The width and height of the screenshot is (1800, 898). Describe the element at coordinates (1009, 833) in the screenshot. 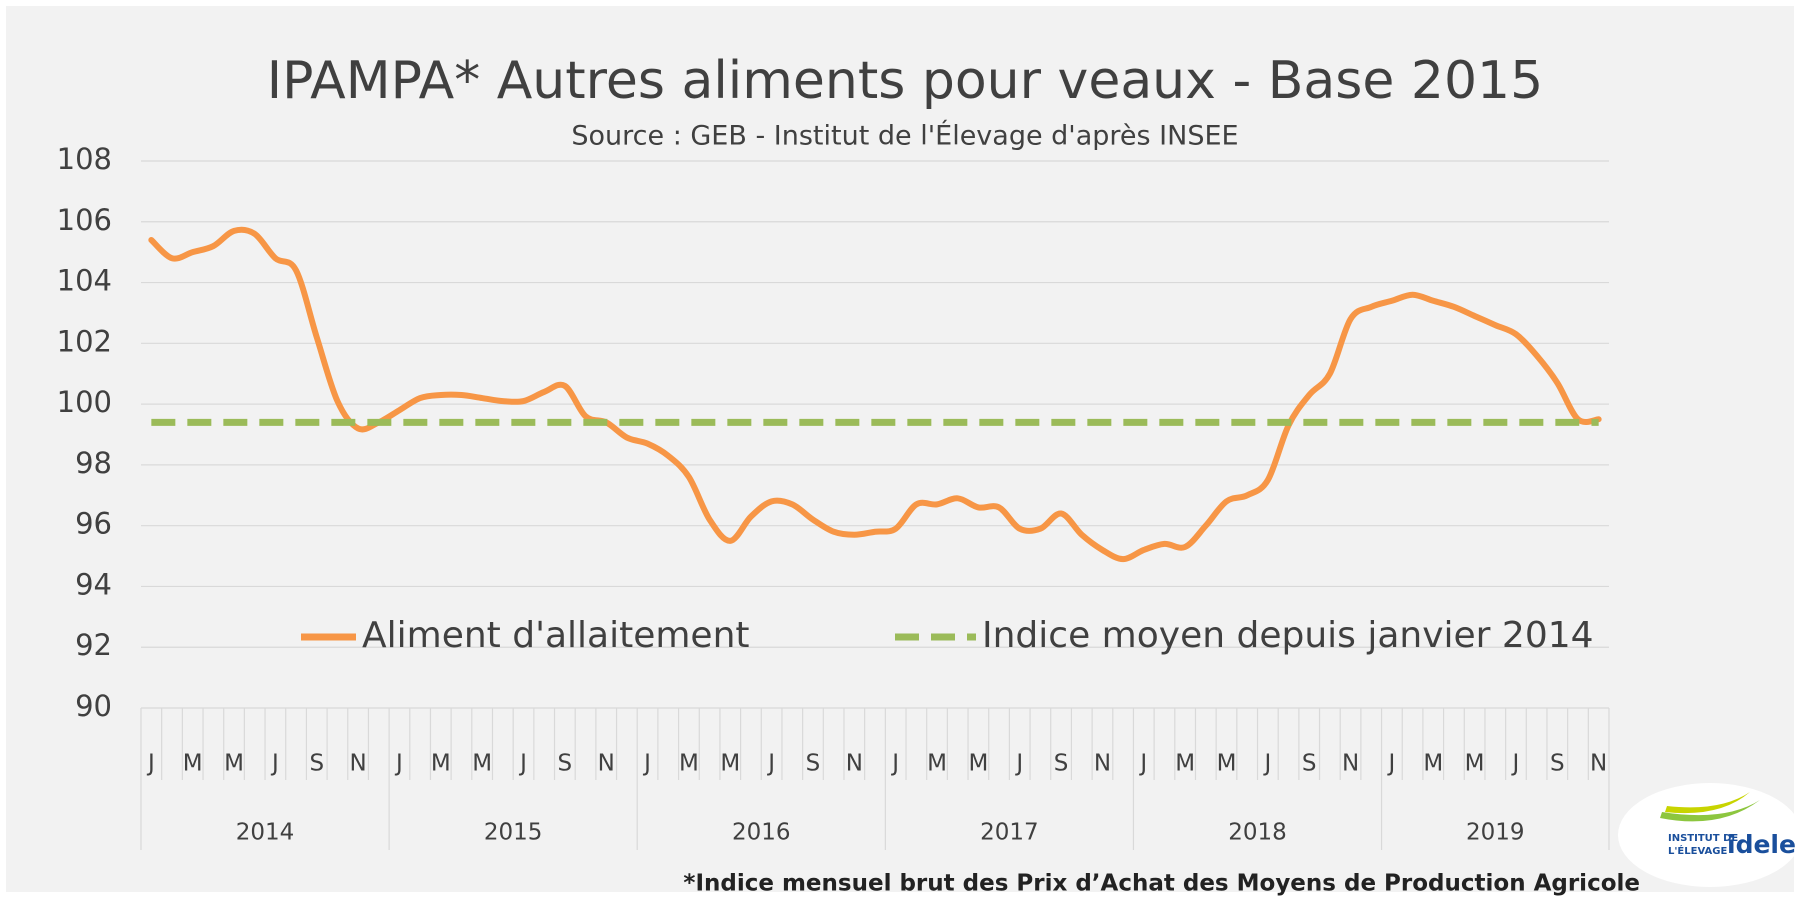

I see `year-label: 2017` at that location.